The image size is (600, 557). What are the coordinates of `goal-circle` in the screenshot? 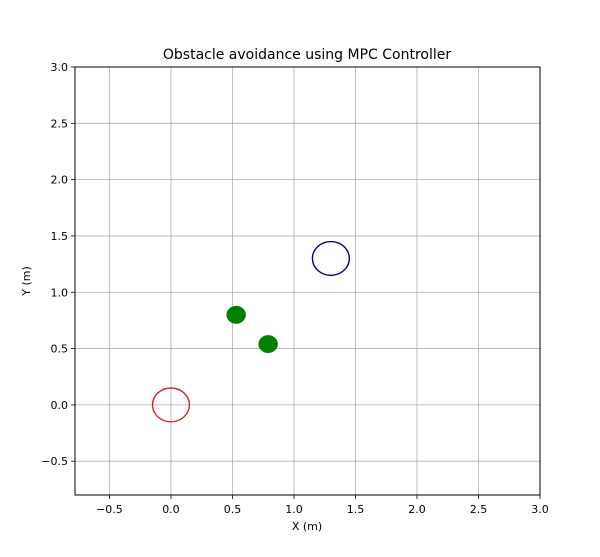 It's located at (331, 258).